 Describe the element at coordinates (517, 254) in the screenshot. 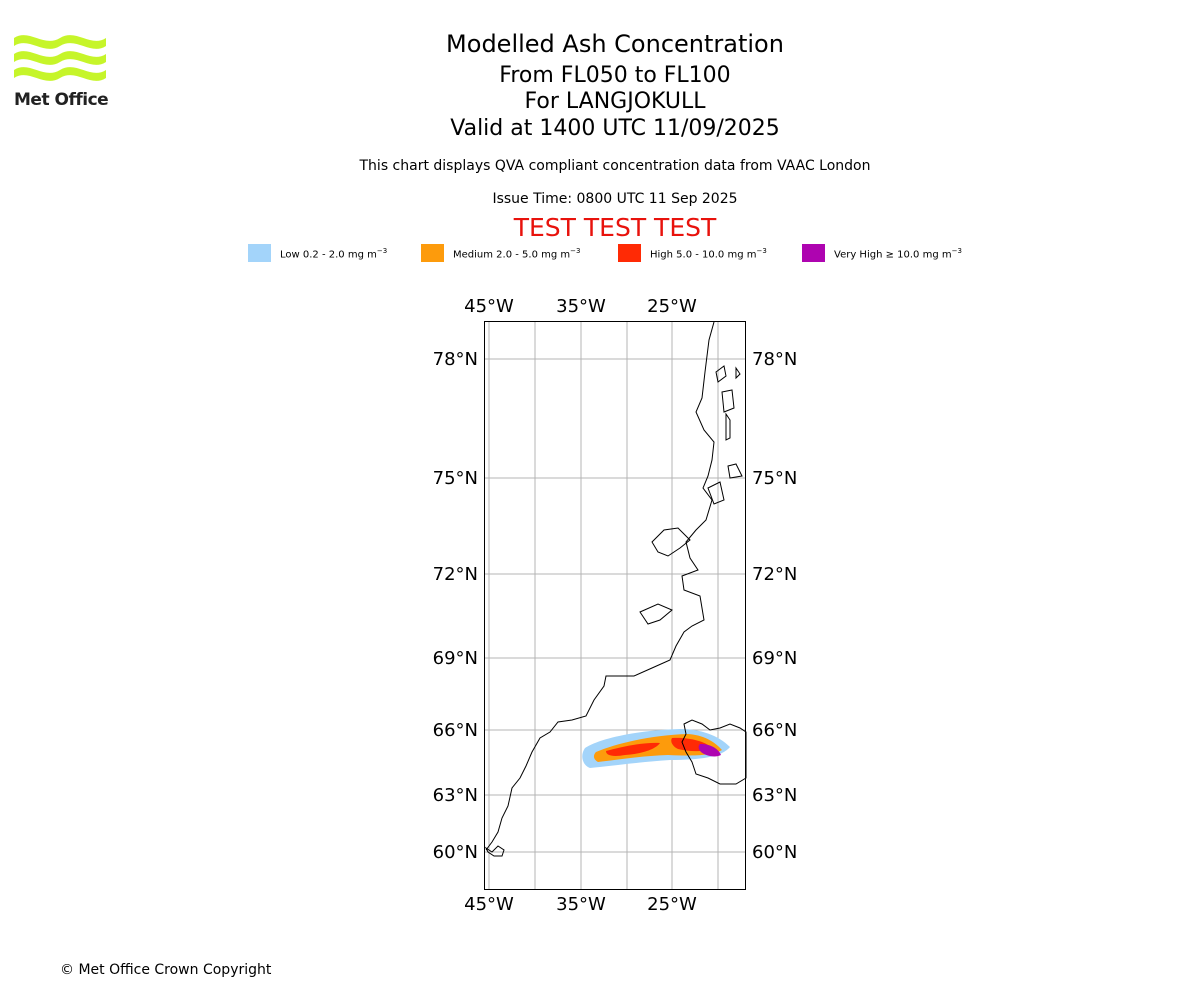

I see `legend-label-medium: Medium 2.0 - 5.0 mg m−3` at that location.